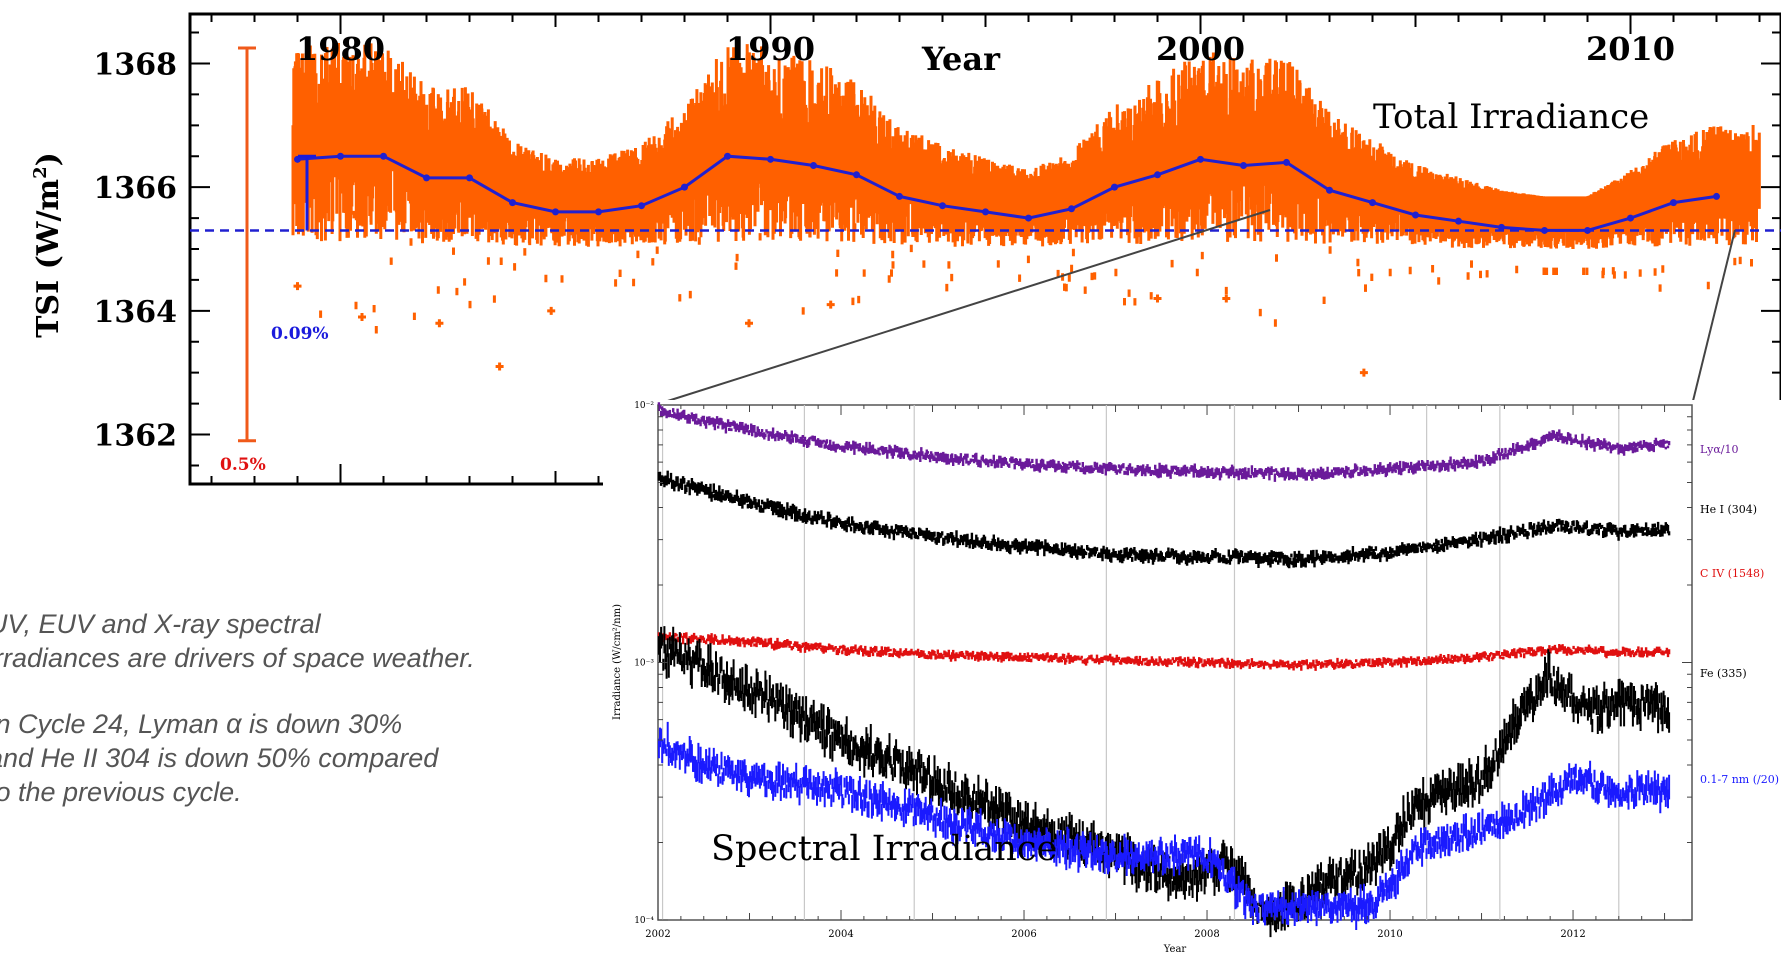 Image resolution: width=1781 pixels, height=953 pixels. I want to click on ssi-x-tick-2010: 2010, so click(1389, 934).